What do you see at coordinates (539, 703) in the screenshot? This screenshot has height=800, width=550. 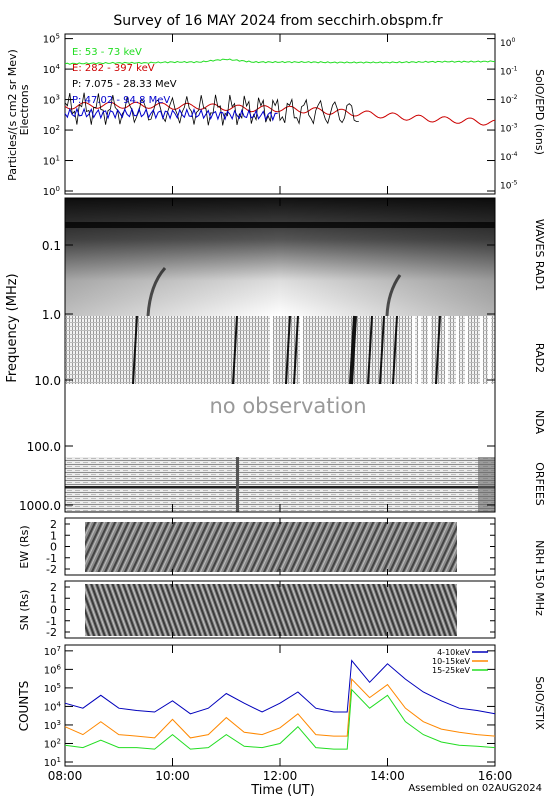 I see `stix-right-label: SolO/STIX` at bounding box center [539, 703].